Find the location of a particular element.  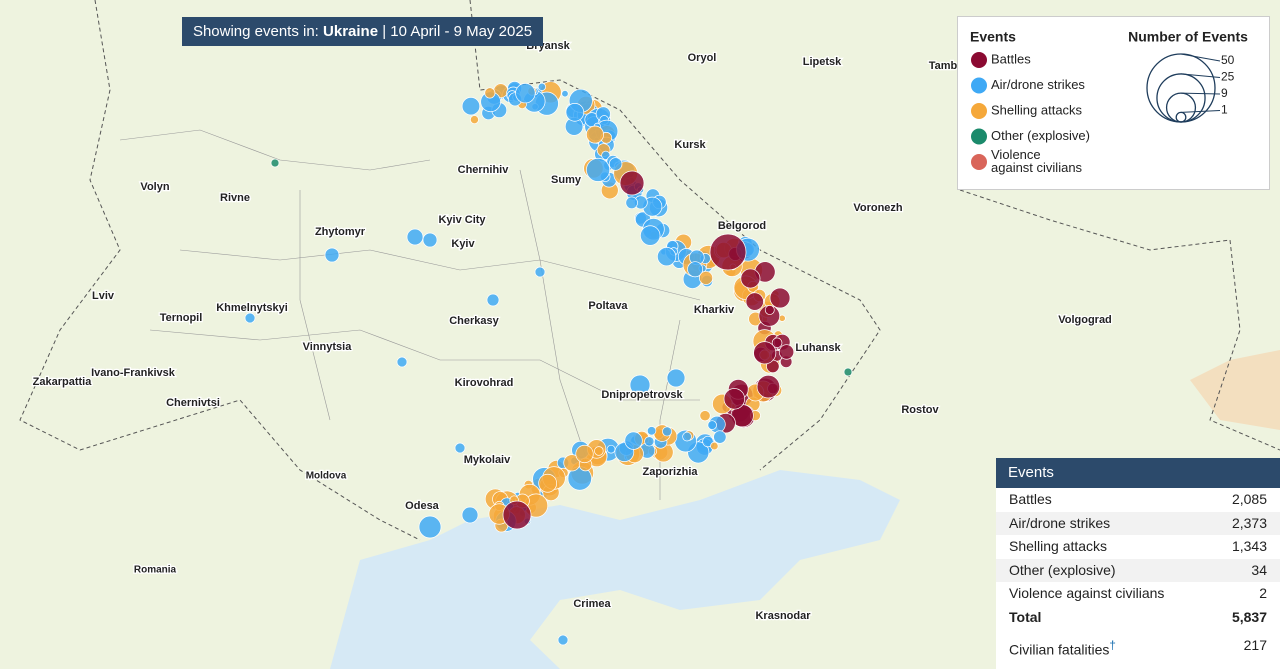

place-label: Kyiv is located at coordinates (463, 244).